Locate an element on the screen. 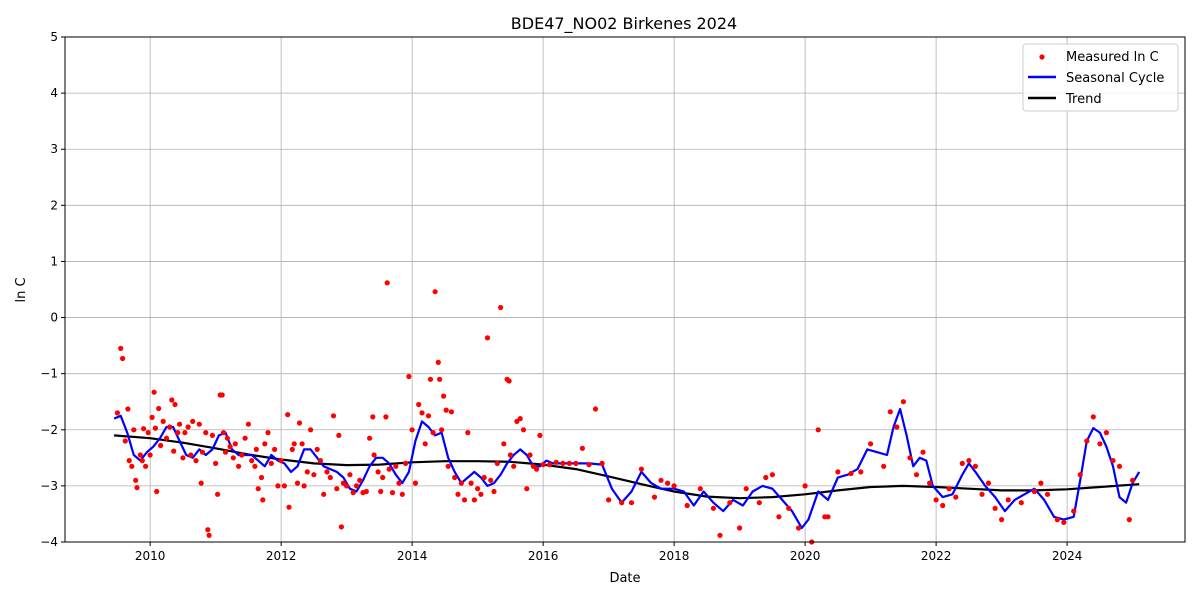  y-axis-title: ln C is located at coordinates (21, 289).